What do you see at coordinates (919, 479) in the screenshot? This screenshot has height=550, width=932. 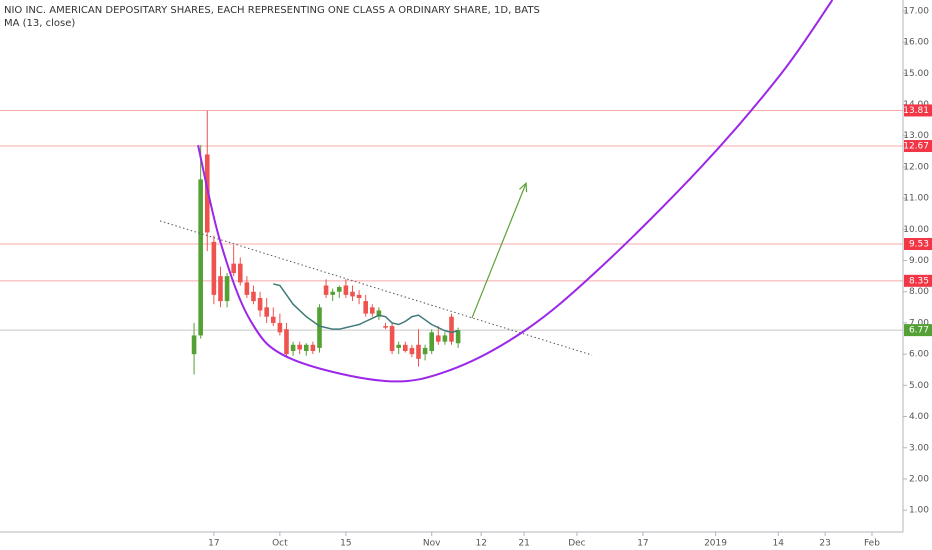 I see `y-tick-label: 2.00` at bounding box center [919, 479].